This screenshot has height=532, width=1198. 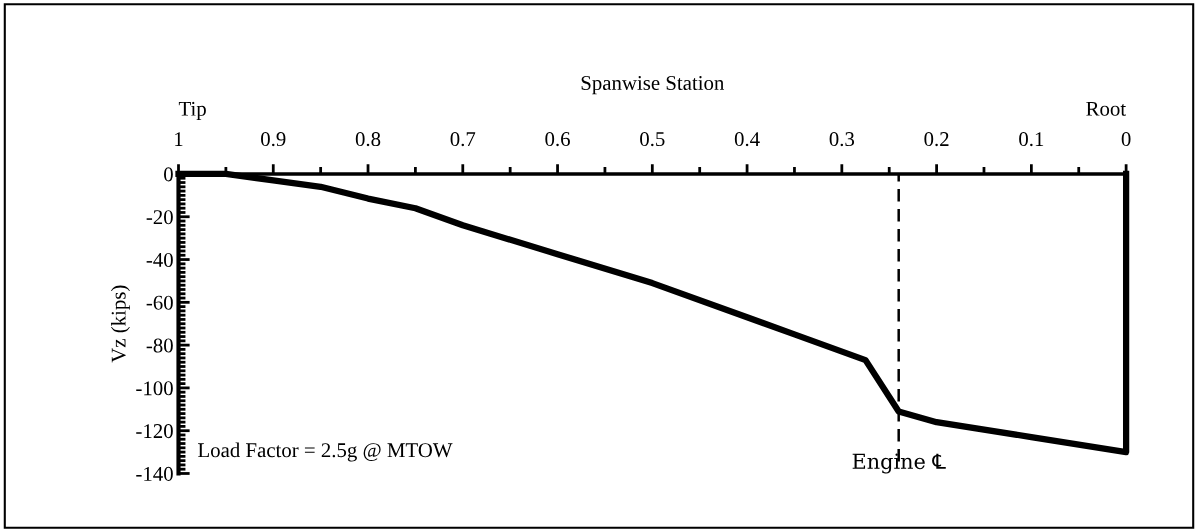 What do you see at coordinates (120, 324) in the screenshot?
I see `y-axis-title: Vz (kips)` at bounding box center [120, 324].